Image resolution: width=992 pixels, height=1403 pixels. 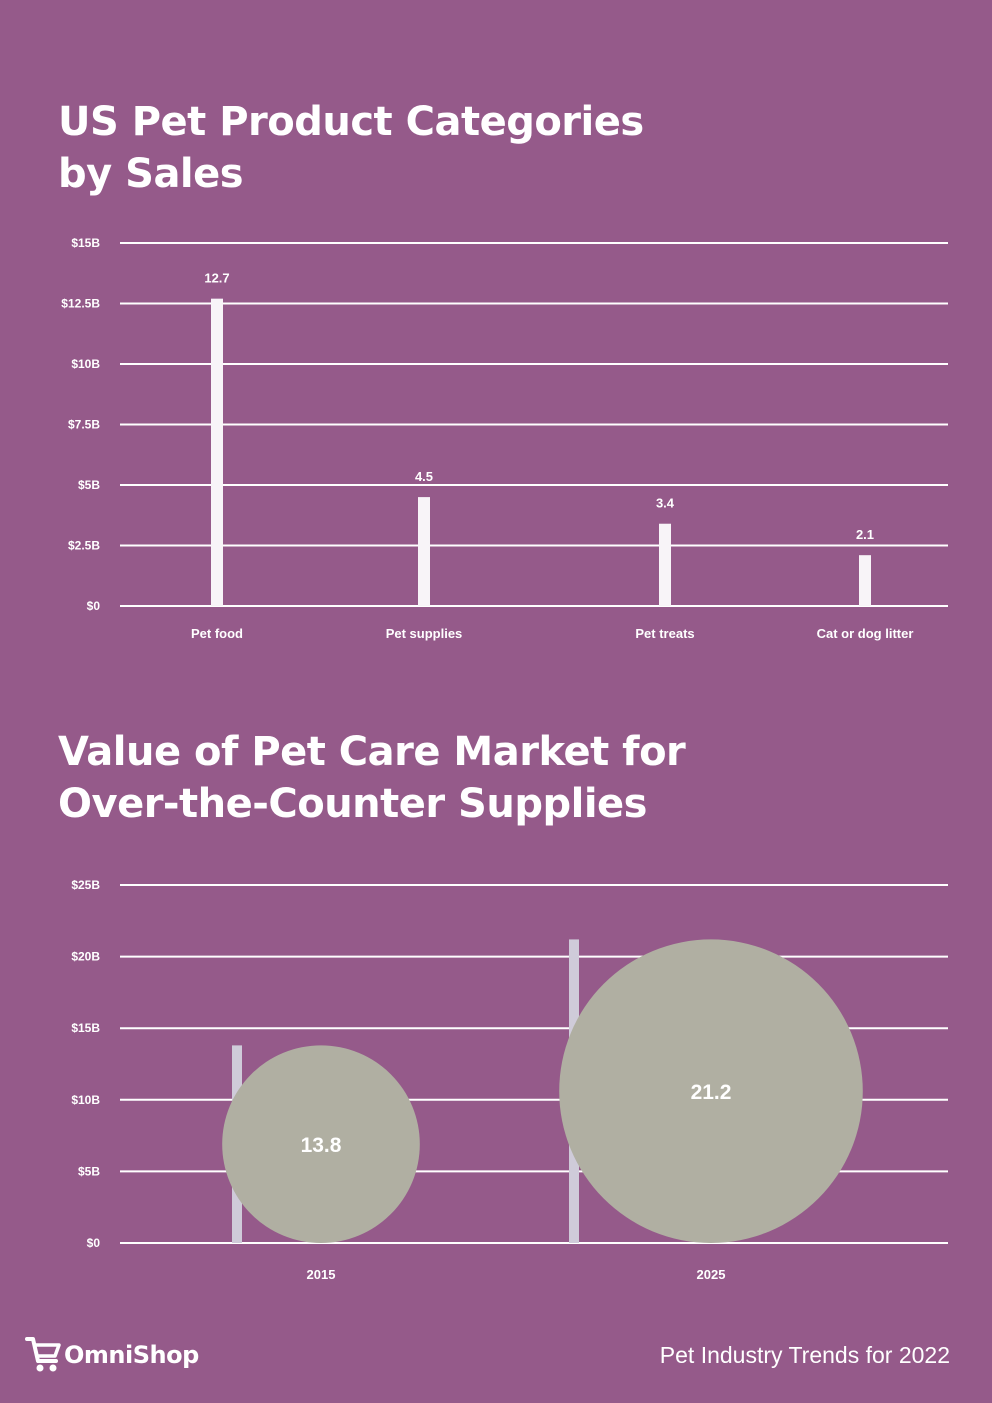 What do you see at coordinates (80, 304) in the screenshot?
I see `y-tick-label: $12.5B` at bounding box center [80, 304].